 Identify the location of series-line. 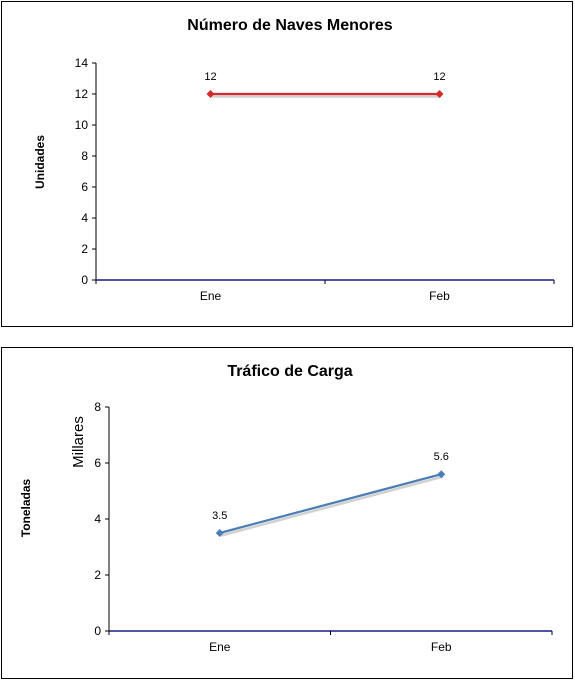
(330, 504).